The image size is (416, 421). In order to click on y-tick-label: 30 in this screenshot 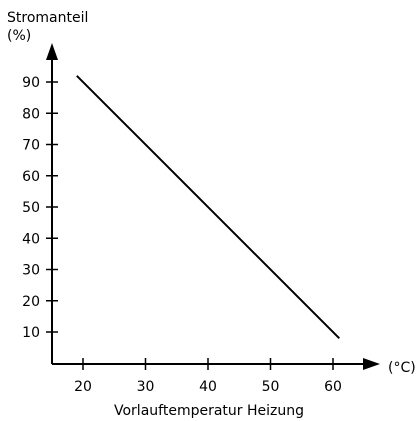, I will do `click(31, 271)`.